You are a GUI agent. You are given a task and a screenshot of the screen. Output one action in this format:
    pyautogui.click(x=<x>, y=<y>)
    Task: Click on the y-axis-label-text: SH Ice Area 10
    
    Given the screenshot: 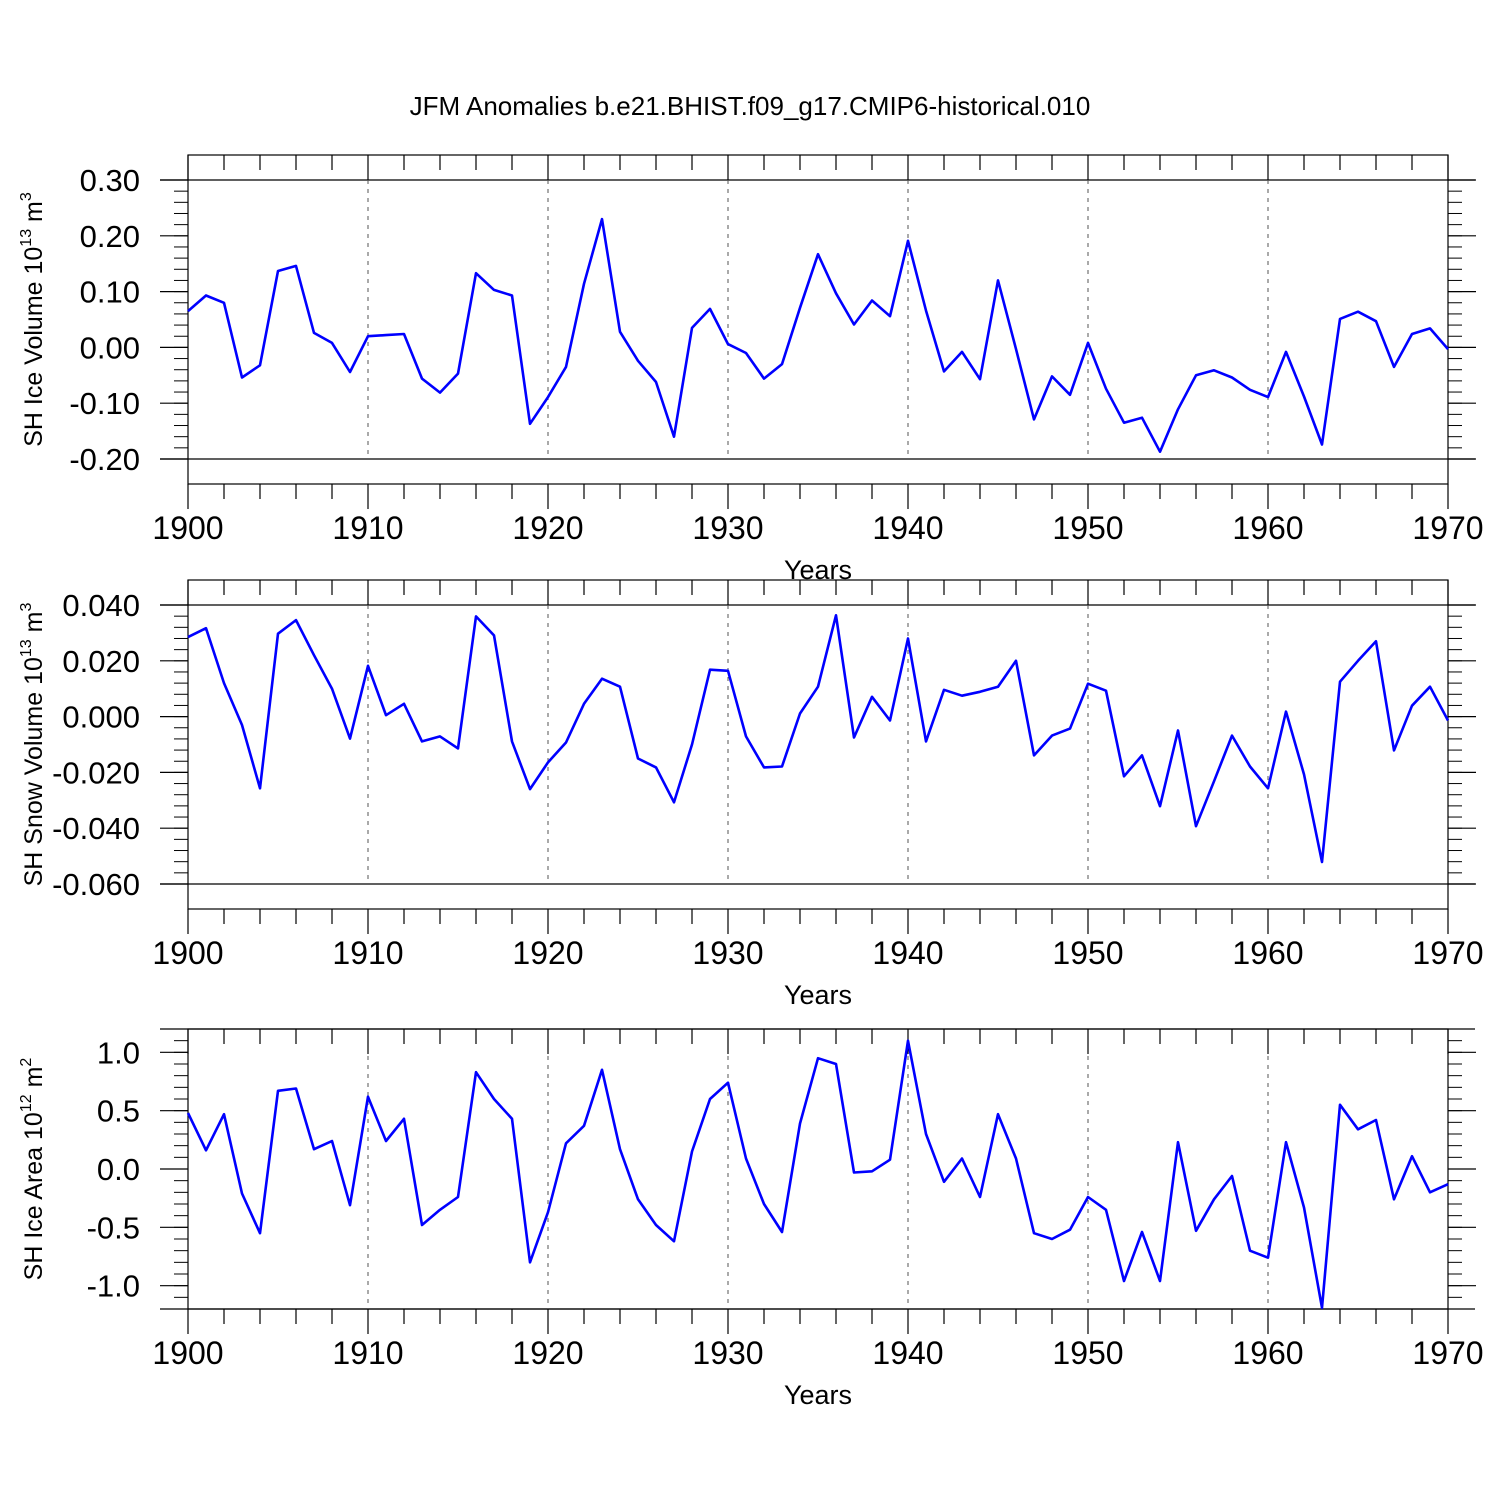 What is the action you would take?
    pyautogui.click(x=34, y=1196)
    